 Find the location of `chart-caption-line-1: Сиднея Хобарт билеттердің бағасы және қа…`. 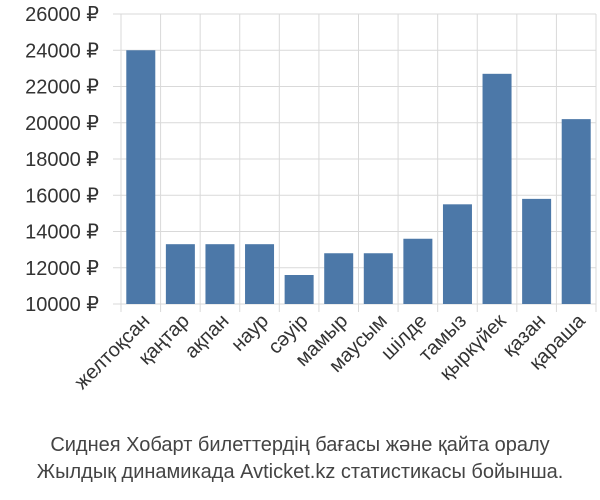

chart-caption-line-1: Сиднея Хобарт билеттердің бағасы және қа… is located at coordinates (300, 445).